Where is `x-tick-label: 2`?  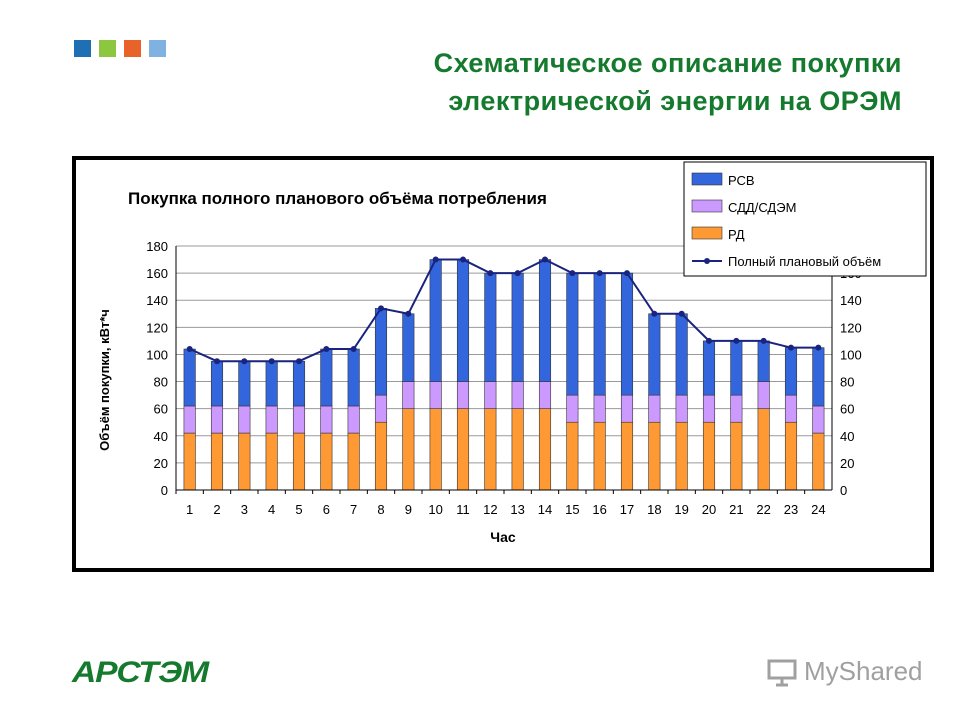
x-tick-label: 2 is located at coordinates (216, 509).